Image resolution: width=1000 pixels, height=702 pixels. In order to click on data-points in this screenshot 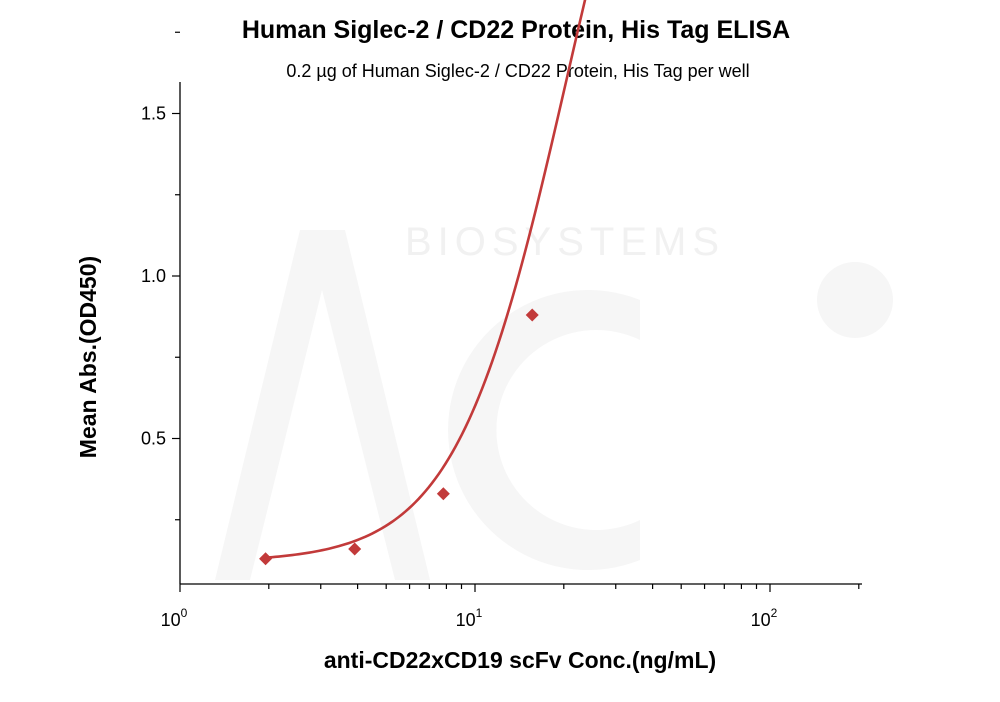, I will do `click(399, 437)`.